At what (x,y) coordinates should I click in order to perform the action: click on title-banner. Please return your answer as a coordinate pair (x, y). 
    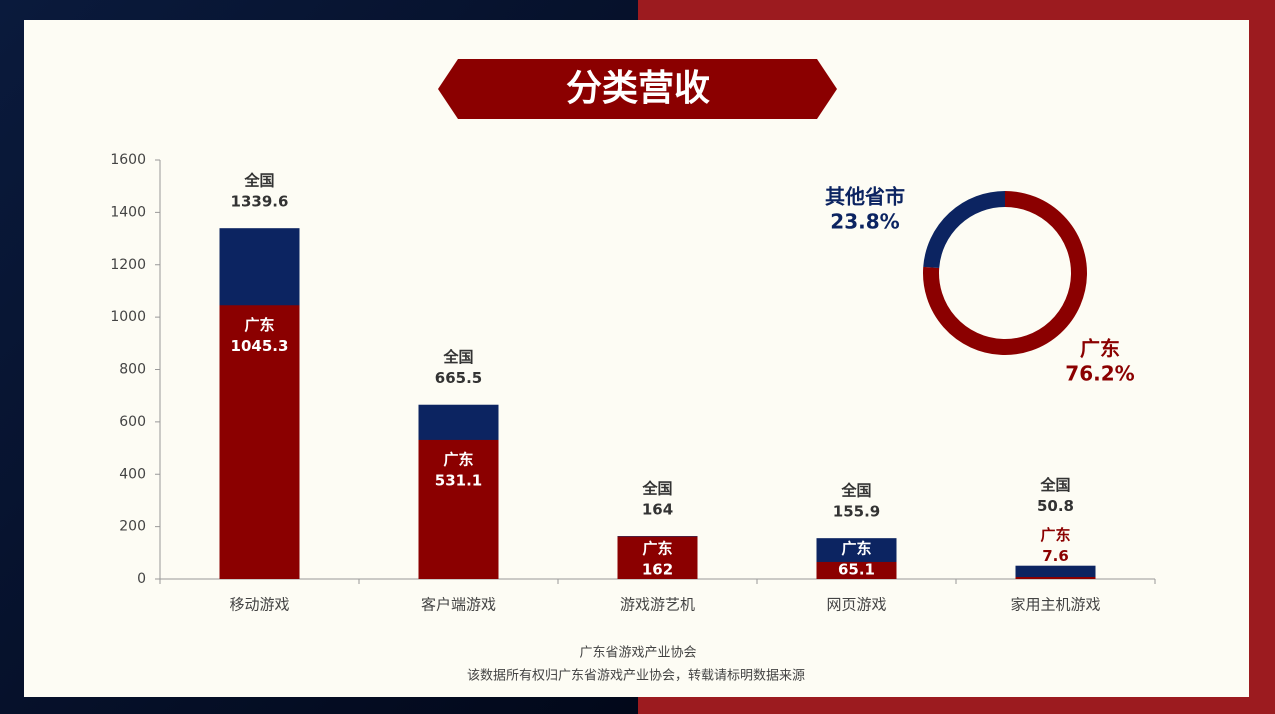
    Looking at the image, I should click on (637, 89).